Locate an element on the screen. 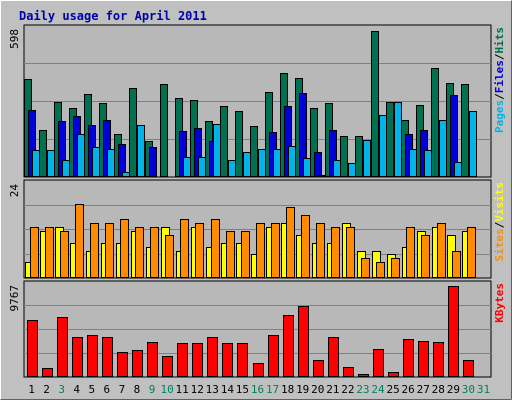 Image resolution: width=512 pixels, height=400 pixels. legend-label-3: / is located at coordinates (499, 56).